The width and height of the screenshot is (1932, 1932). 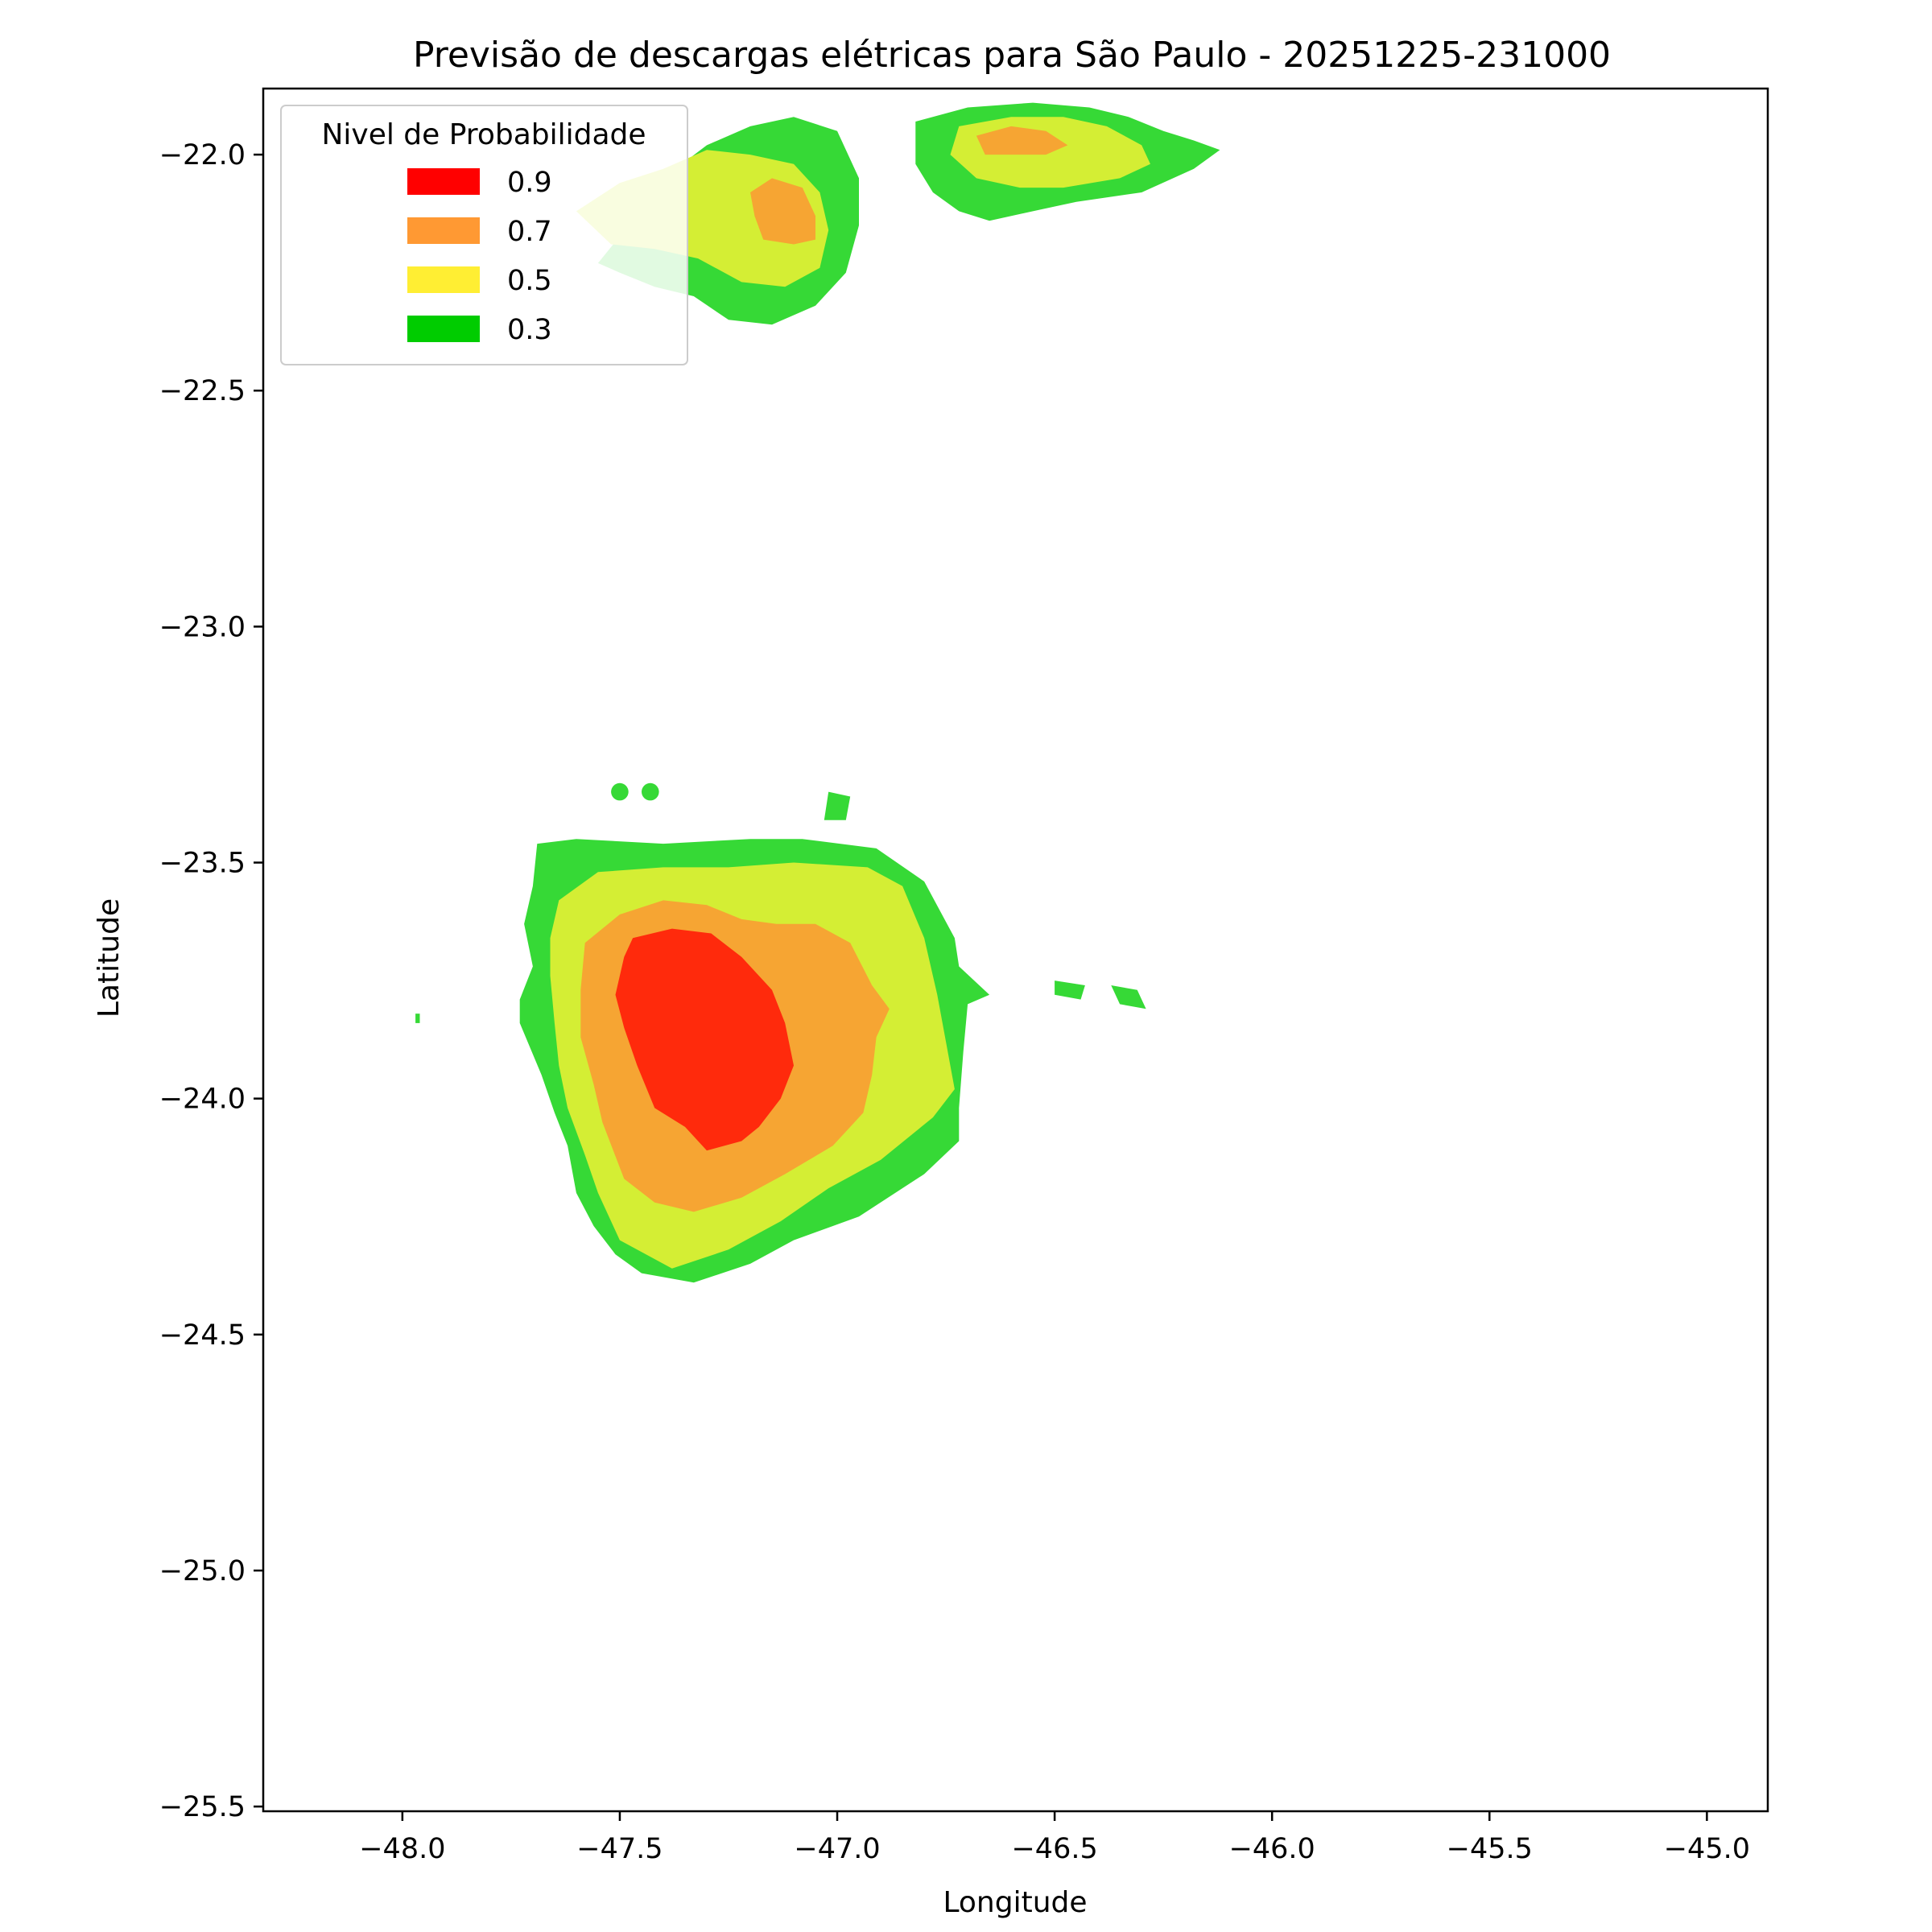 What do you see at coordinates (202, 391) in the screenshot?
I see `y-tick-label: −22.5` at bounding box center [202, 391].